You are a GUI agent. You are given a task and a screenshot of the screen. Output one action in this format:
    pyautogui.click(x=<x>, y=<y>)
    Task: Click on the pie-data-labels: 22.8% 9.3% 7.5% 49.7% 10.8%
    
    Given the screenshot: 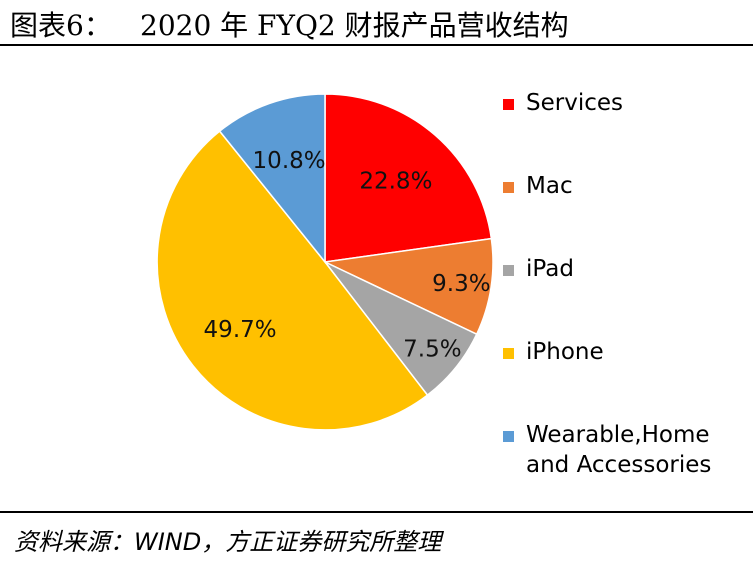 What is the action you would take?
    pyautogui.click(x=347, y=255)
    